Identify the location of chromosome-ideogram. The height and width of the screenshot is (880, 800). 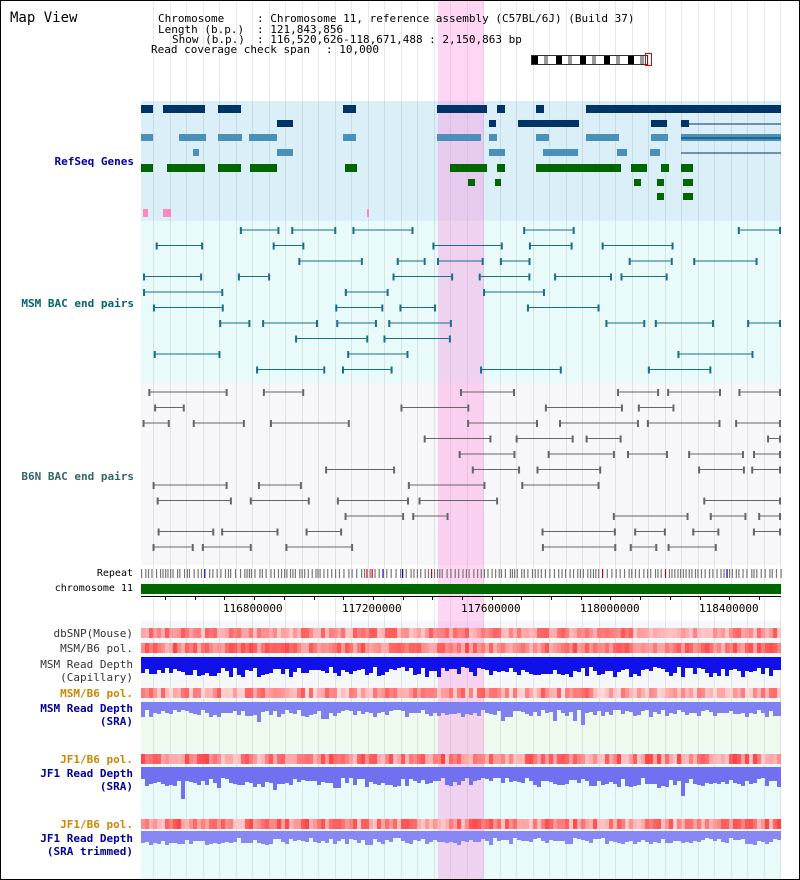
(592, 59).